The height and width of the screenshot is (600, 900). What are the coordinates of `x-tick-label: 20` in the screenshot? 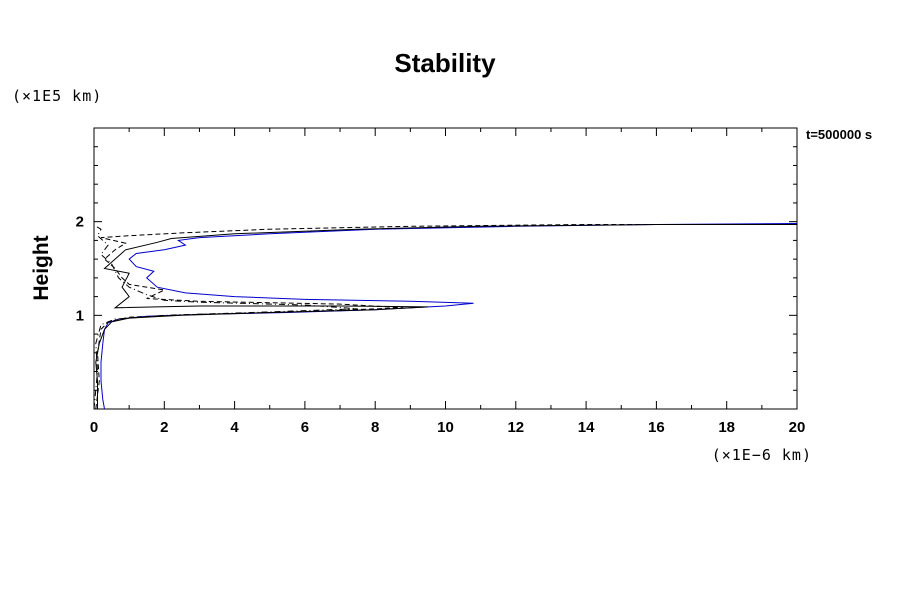 It's located at (797, 427).